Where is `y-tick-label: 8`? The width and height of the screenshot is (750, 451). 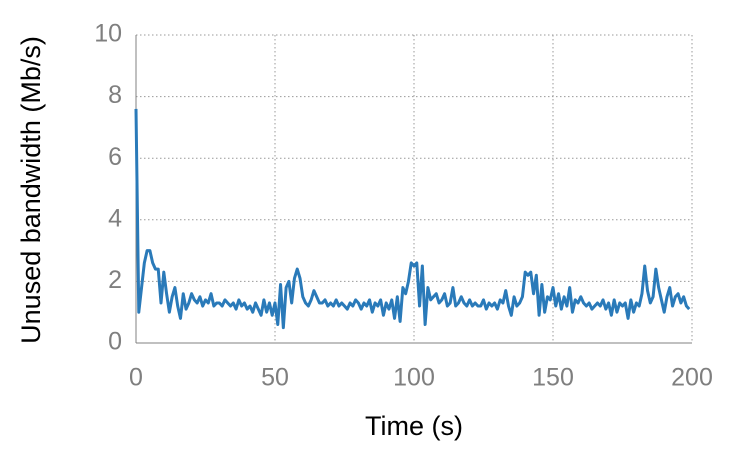 y-tick-label: 8 is located at coordinates (115, 95).